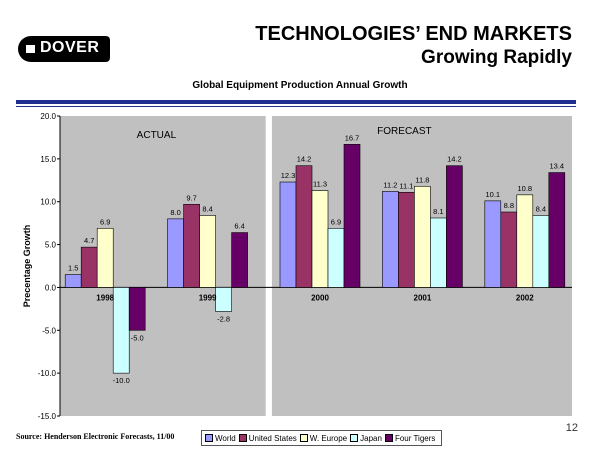 The height and width of the screenshot is (450, 600). I want to click on x-tick-label: 2001, so click(423, 297).